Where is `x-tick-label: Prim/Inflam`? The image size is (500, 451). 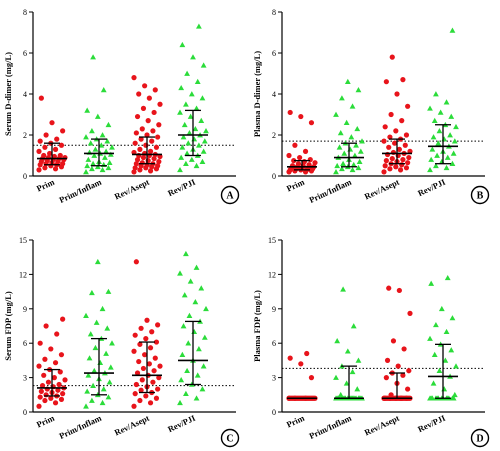
x-tick-label: Prim/Inflam is located at coordinates (330, 427).